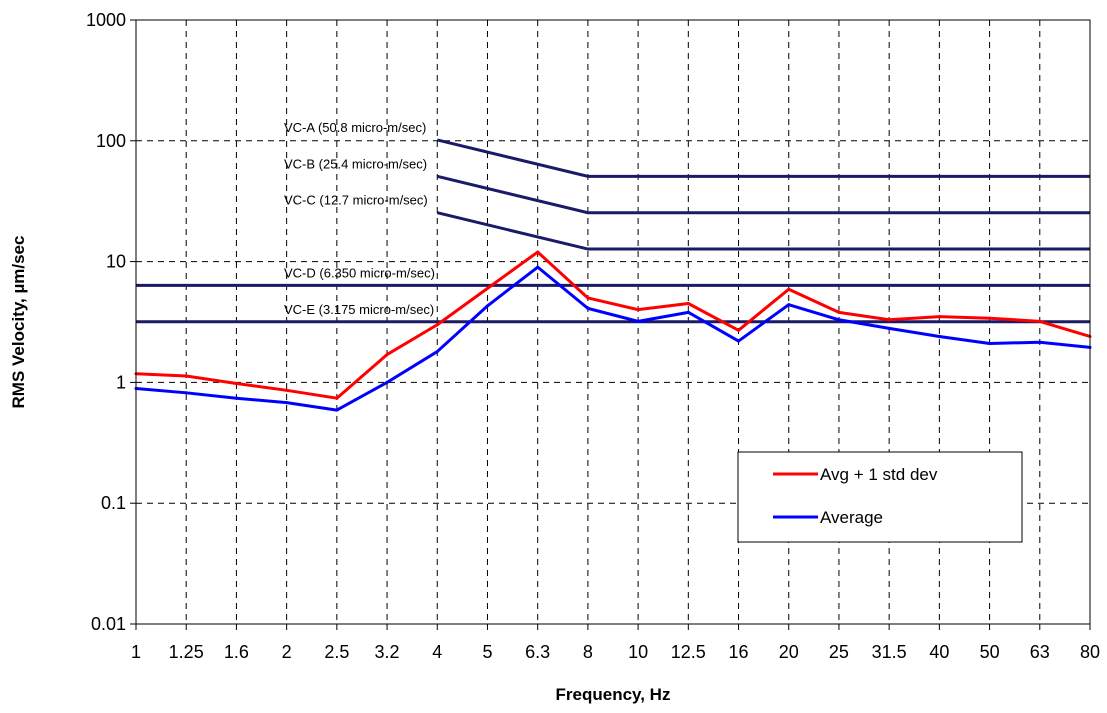 The width and height of the screenshot is (1107, 713). What do you see at coordinates (355, 127) in the screenshot?
I see `criteria-label-vc-a: VC-A (50.8 micro-m/sec)` at bounding box center [355, 127].